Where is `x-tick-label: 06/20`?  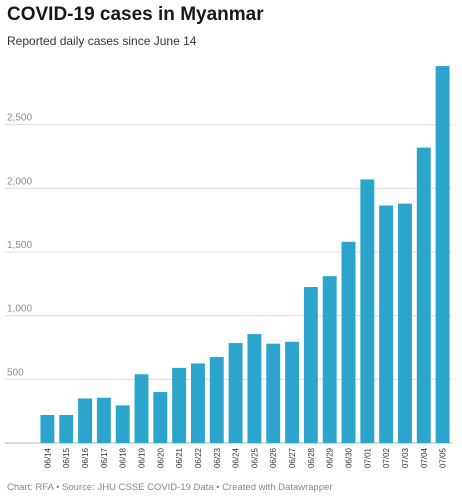 x-tick-label: 06/20 is located at coordinates (160, 457).